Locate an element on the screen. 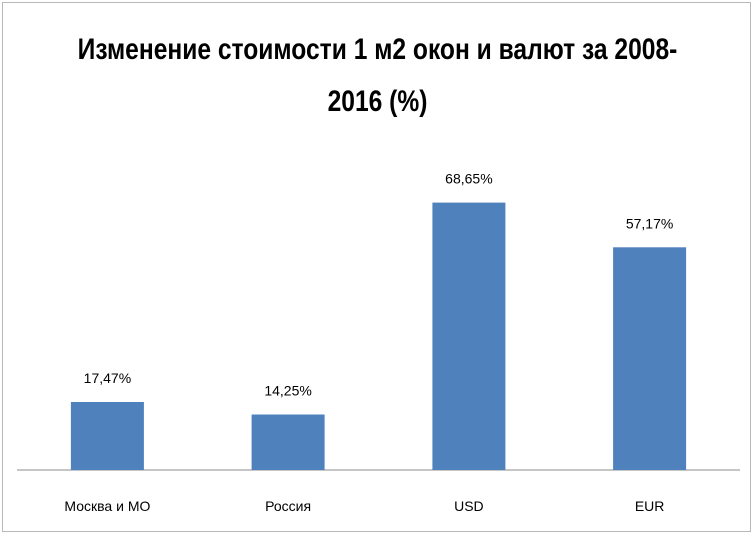 Image resolution: width=755 pixels, height=536 pixels. bar-moskva is located at coordinates (107, 436).